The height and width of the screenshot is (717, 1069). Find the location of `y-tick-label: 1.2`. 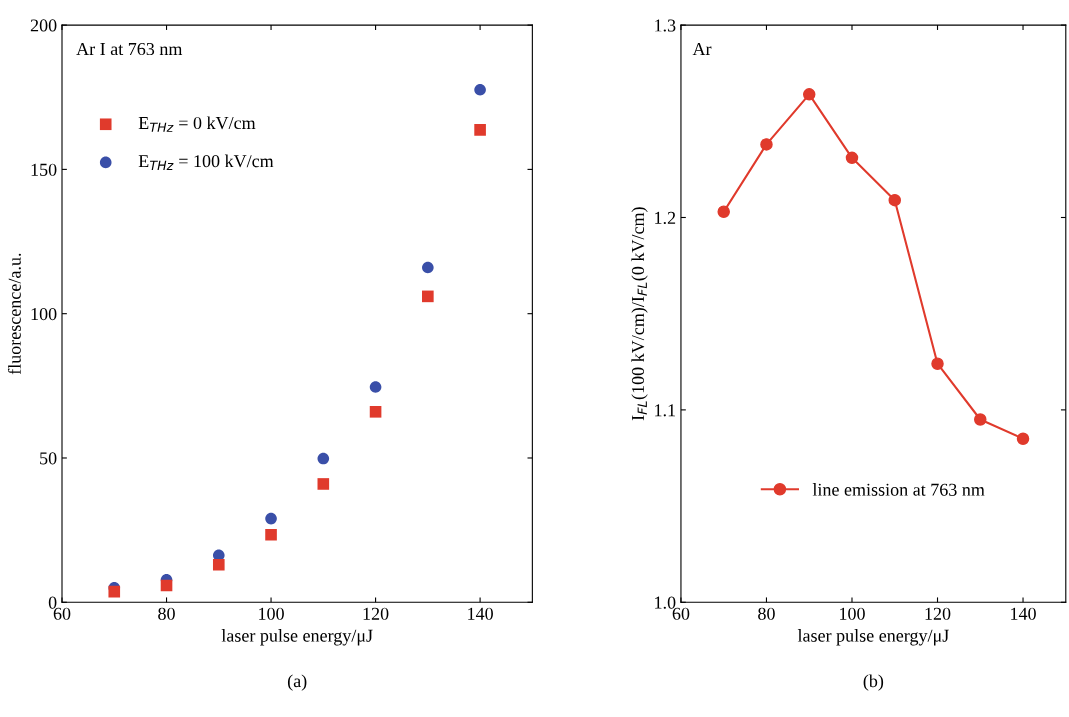

y-tick-label: 1.2 is located at coordinates (665, 218).